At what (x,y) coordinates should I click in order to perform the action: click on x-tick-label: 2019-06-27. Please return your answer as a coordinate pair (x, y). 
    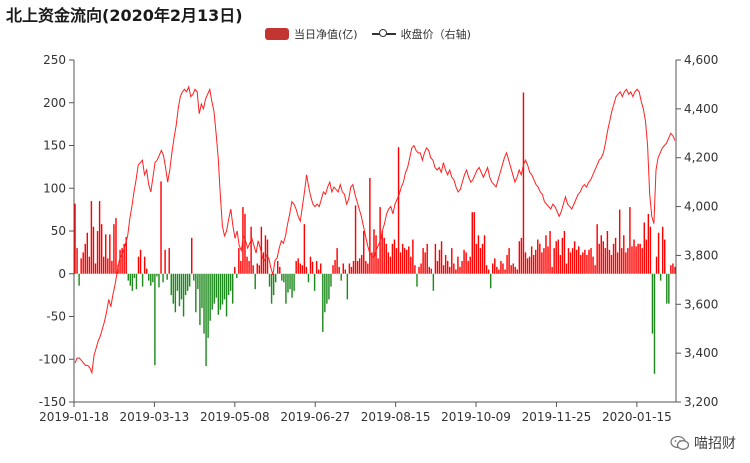
    Looking at the image, I should click on (315, 417).